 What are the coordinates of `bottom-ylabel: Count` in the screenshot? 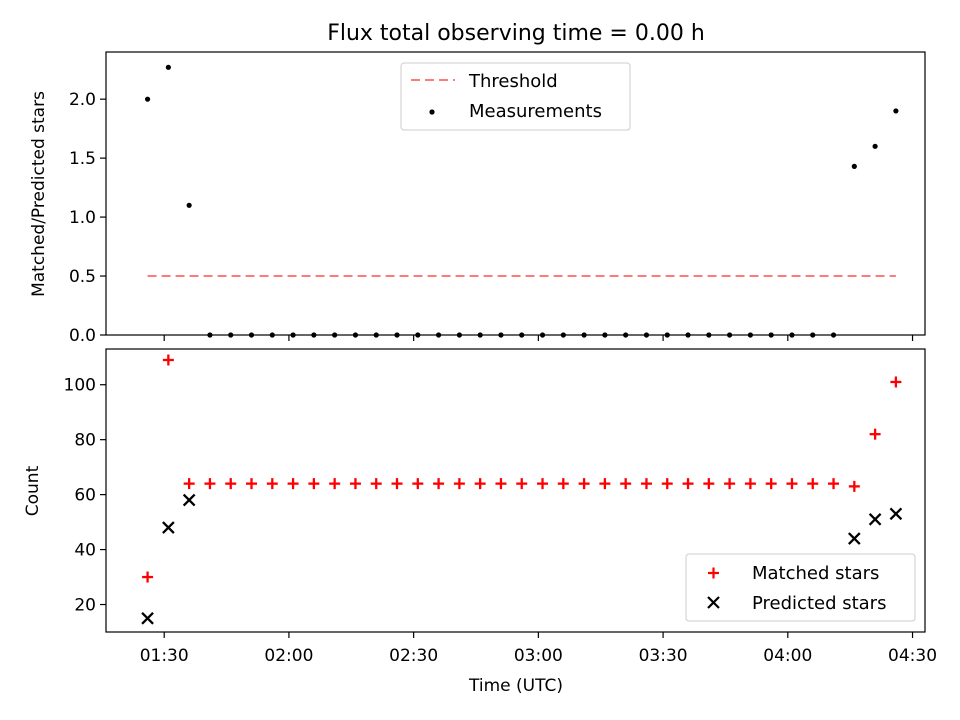 It's located at (33, 490).